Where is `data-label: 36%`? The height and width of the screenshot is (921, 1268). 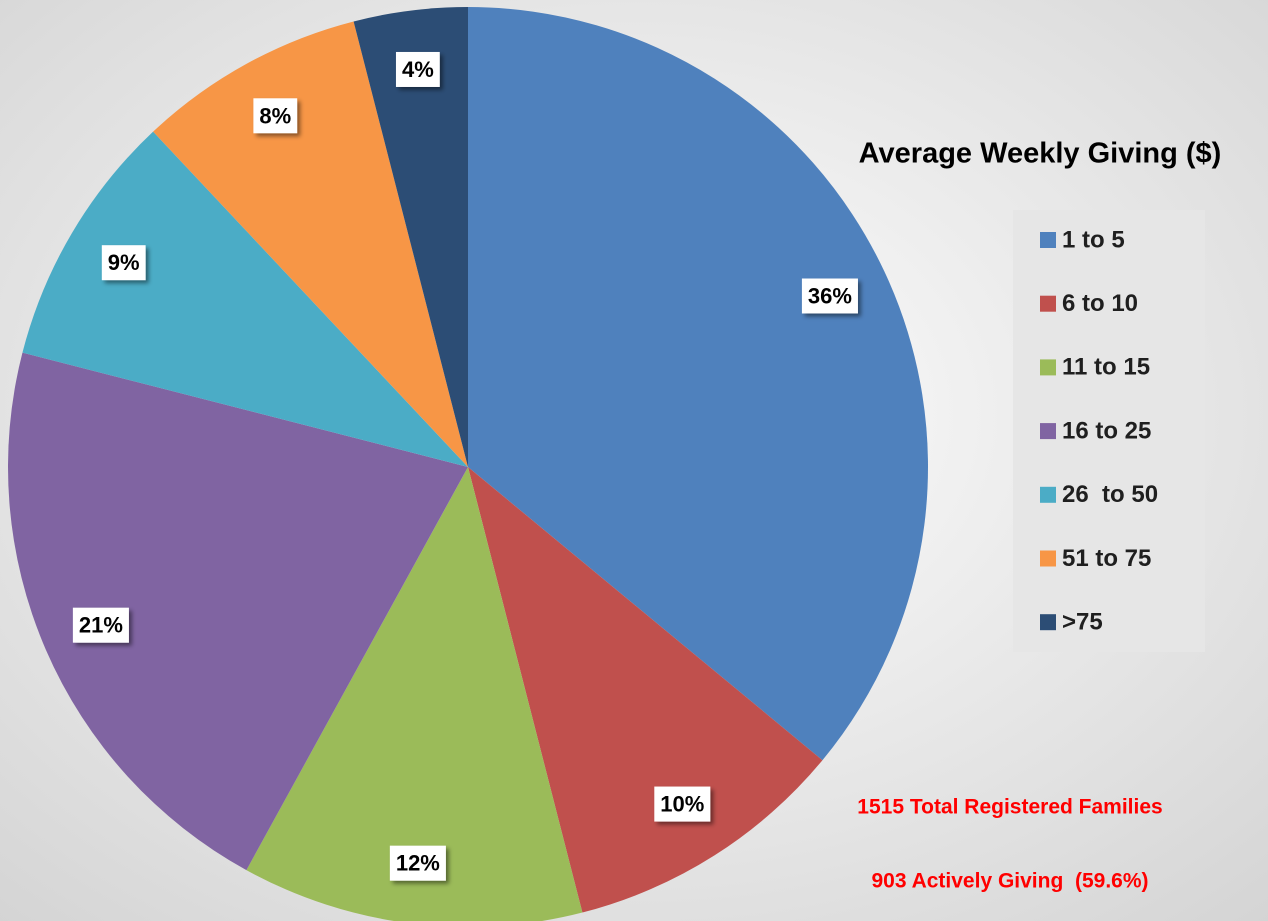 data-label: 36% is located at coordinates (830, 296).